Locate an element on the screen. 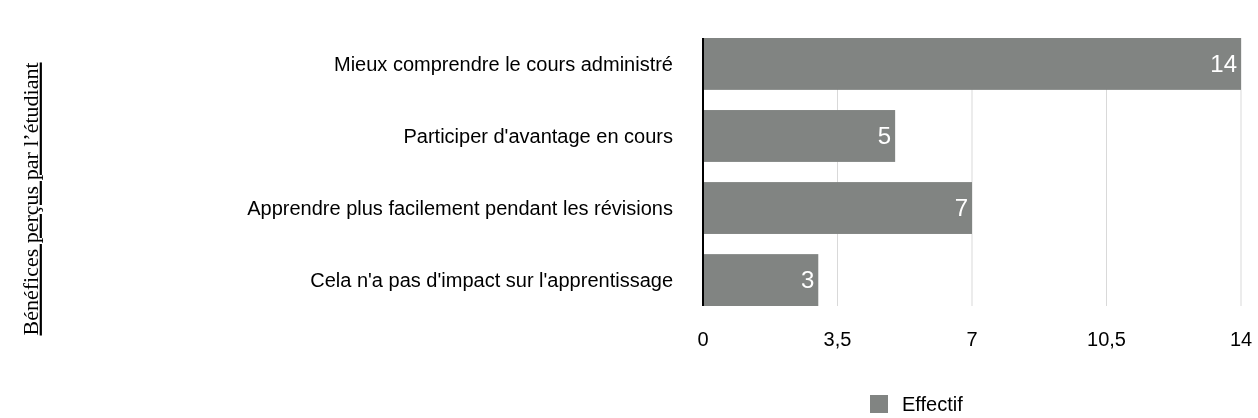 The height and width of the screenshot is (418, 1258). text: Bénéfices perçus par l’étudiant is located at coordinates (30, 199).